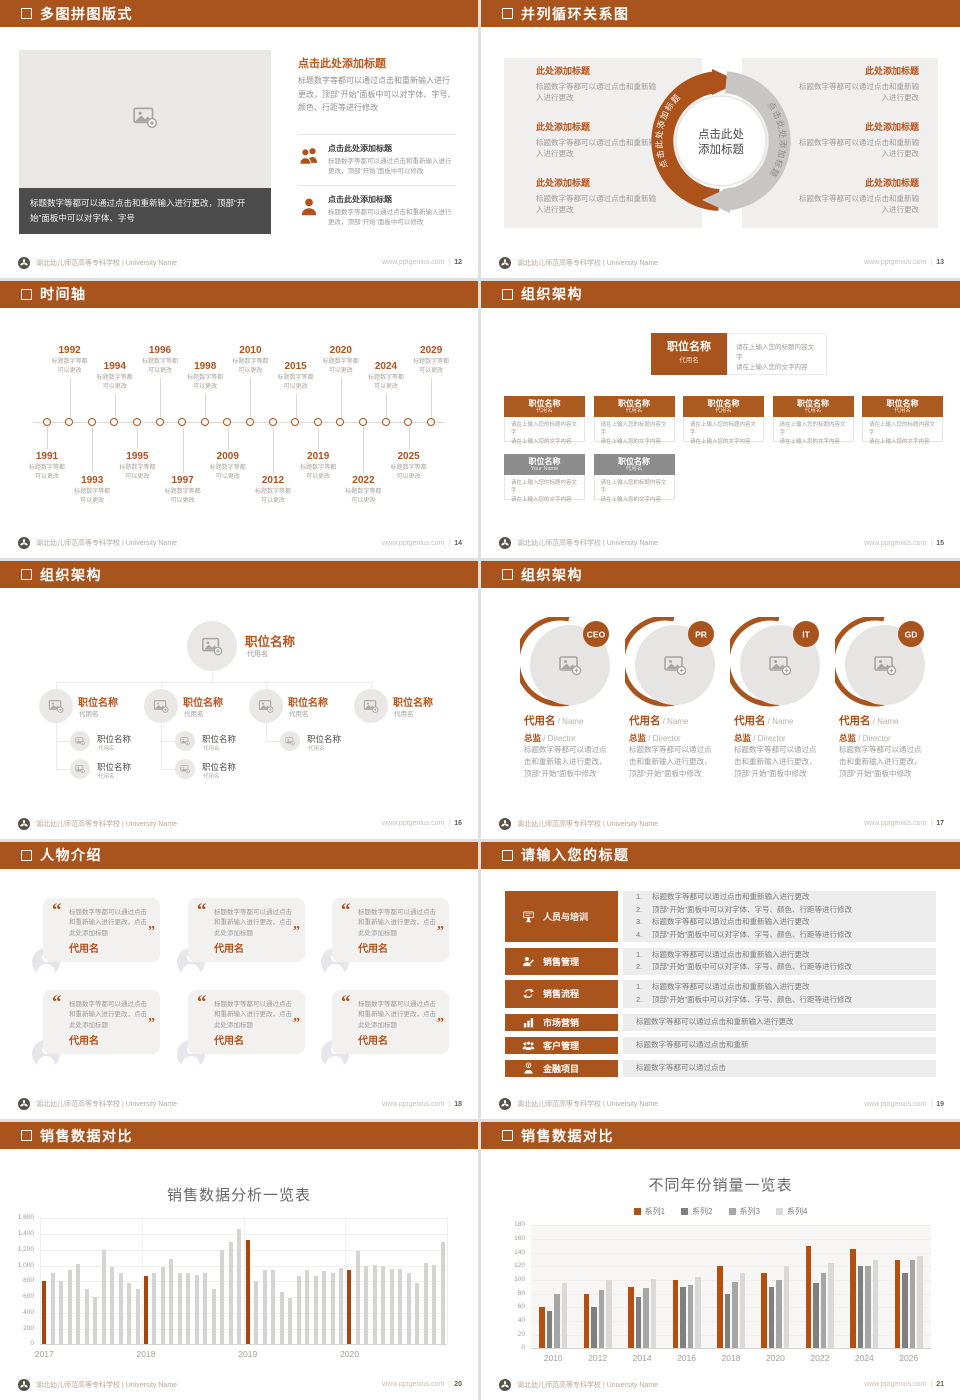 The width and height of the screenshot is (960, 1400). I want to click on feature-desc: 标题数字等都可以通过点击和重新输入进行更改，顶部“开始”面板中可以修改, so click(390, 166).